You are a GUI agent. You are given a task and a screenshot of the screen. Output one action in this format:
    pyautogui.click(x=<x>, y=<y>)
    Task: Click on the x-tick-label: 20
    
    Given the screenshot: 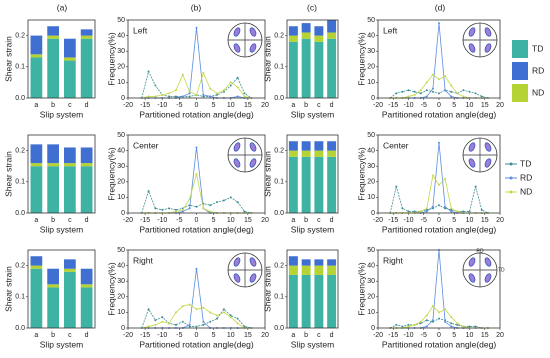 What is the action you would take?
    pyautogui.click(x=500, y=105)
    